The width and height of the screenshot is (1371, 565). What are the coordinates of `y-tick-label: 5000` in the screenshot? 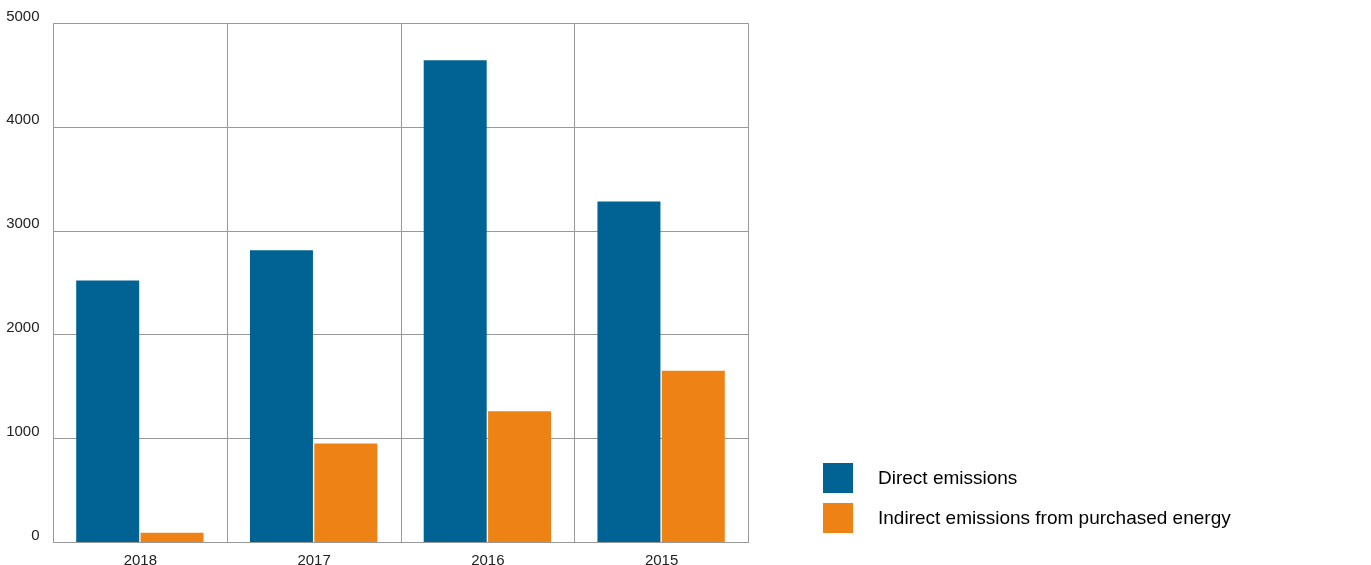 It's located at (23, 15).